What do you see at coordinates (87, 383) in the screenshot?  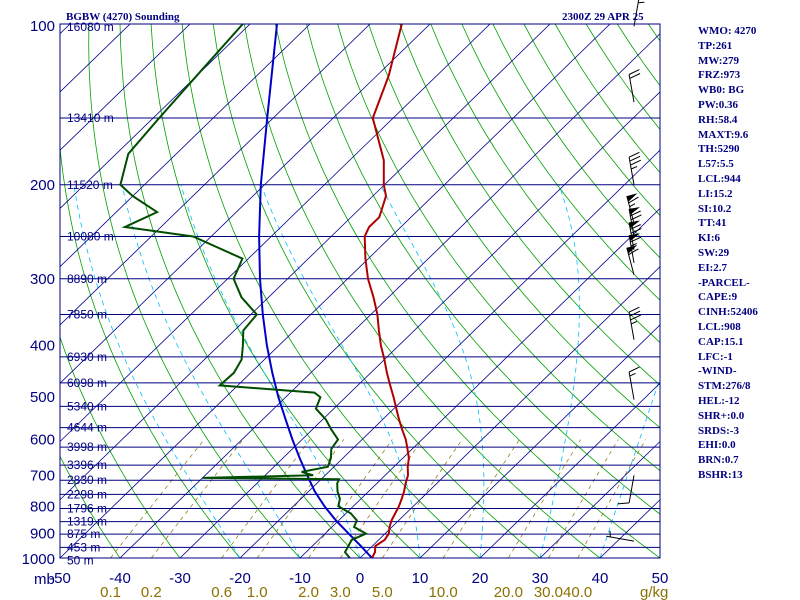 I see `height-label: 6098 m` at bounding box center [87, 383].